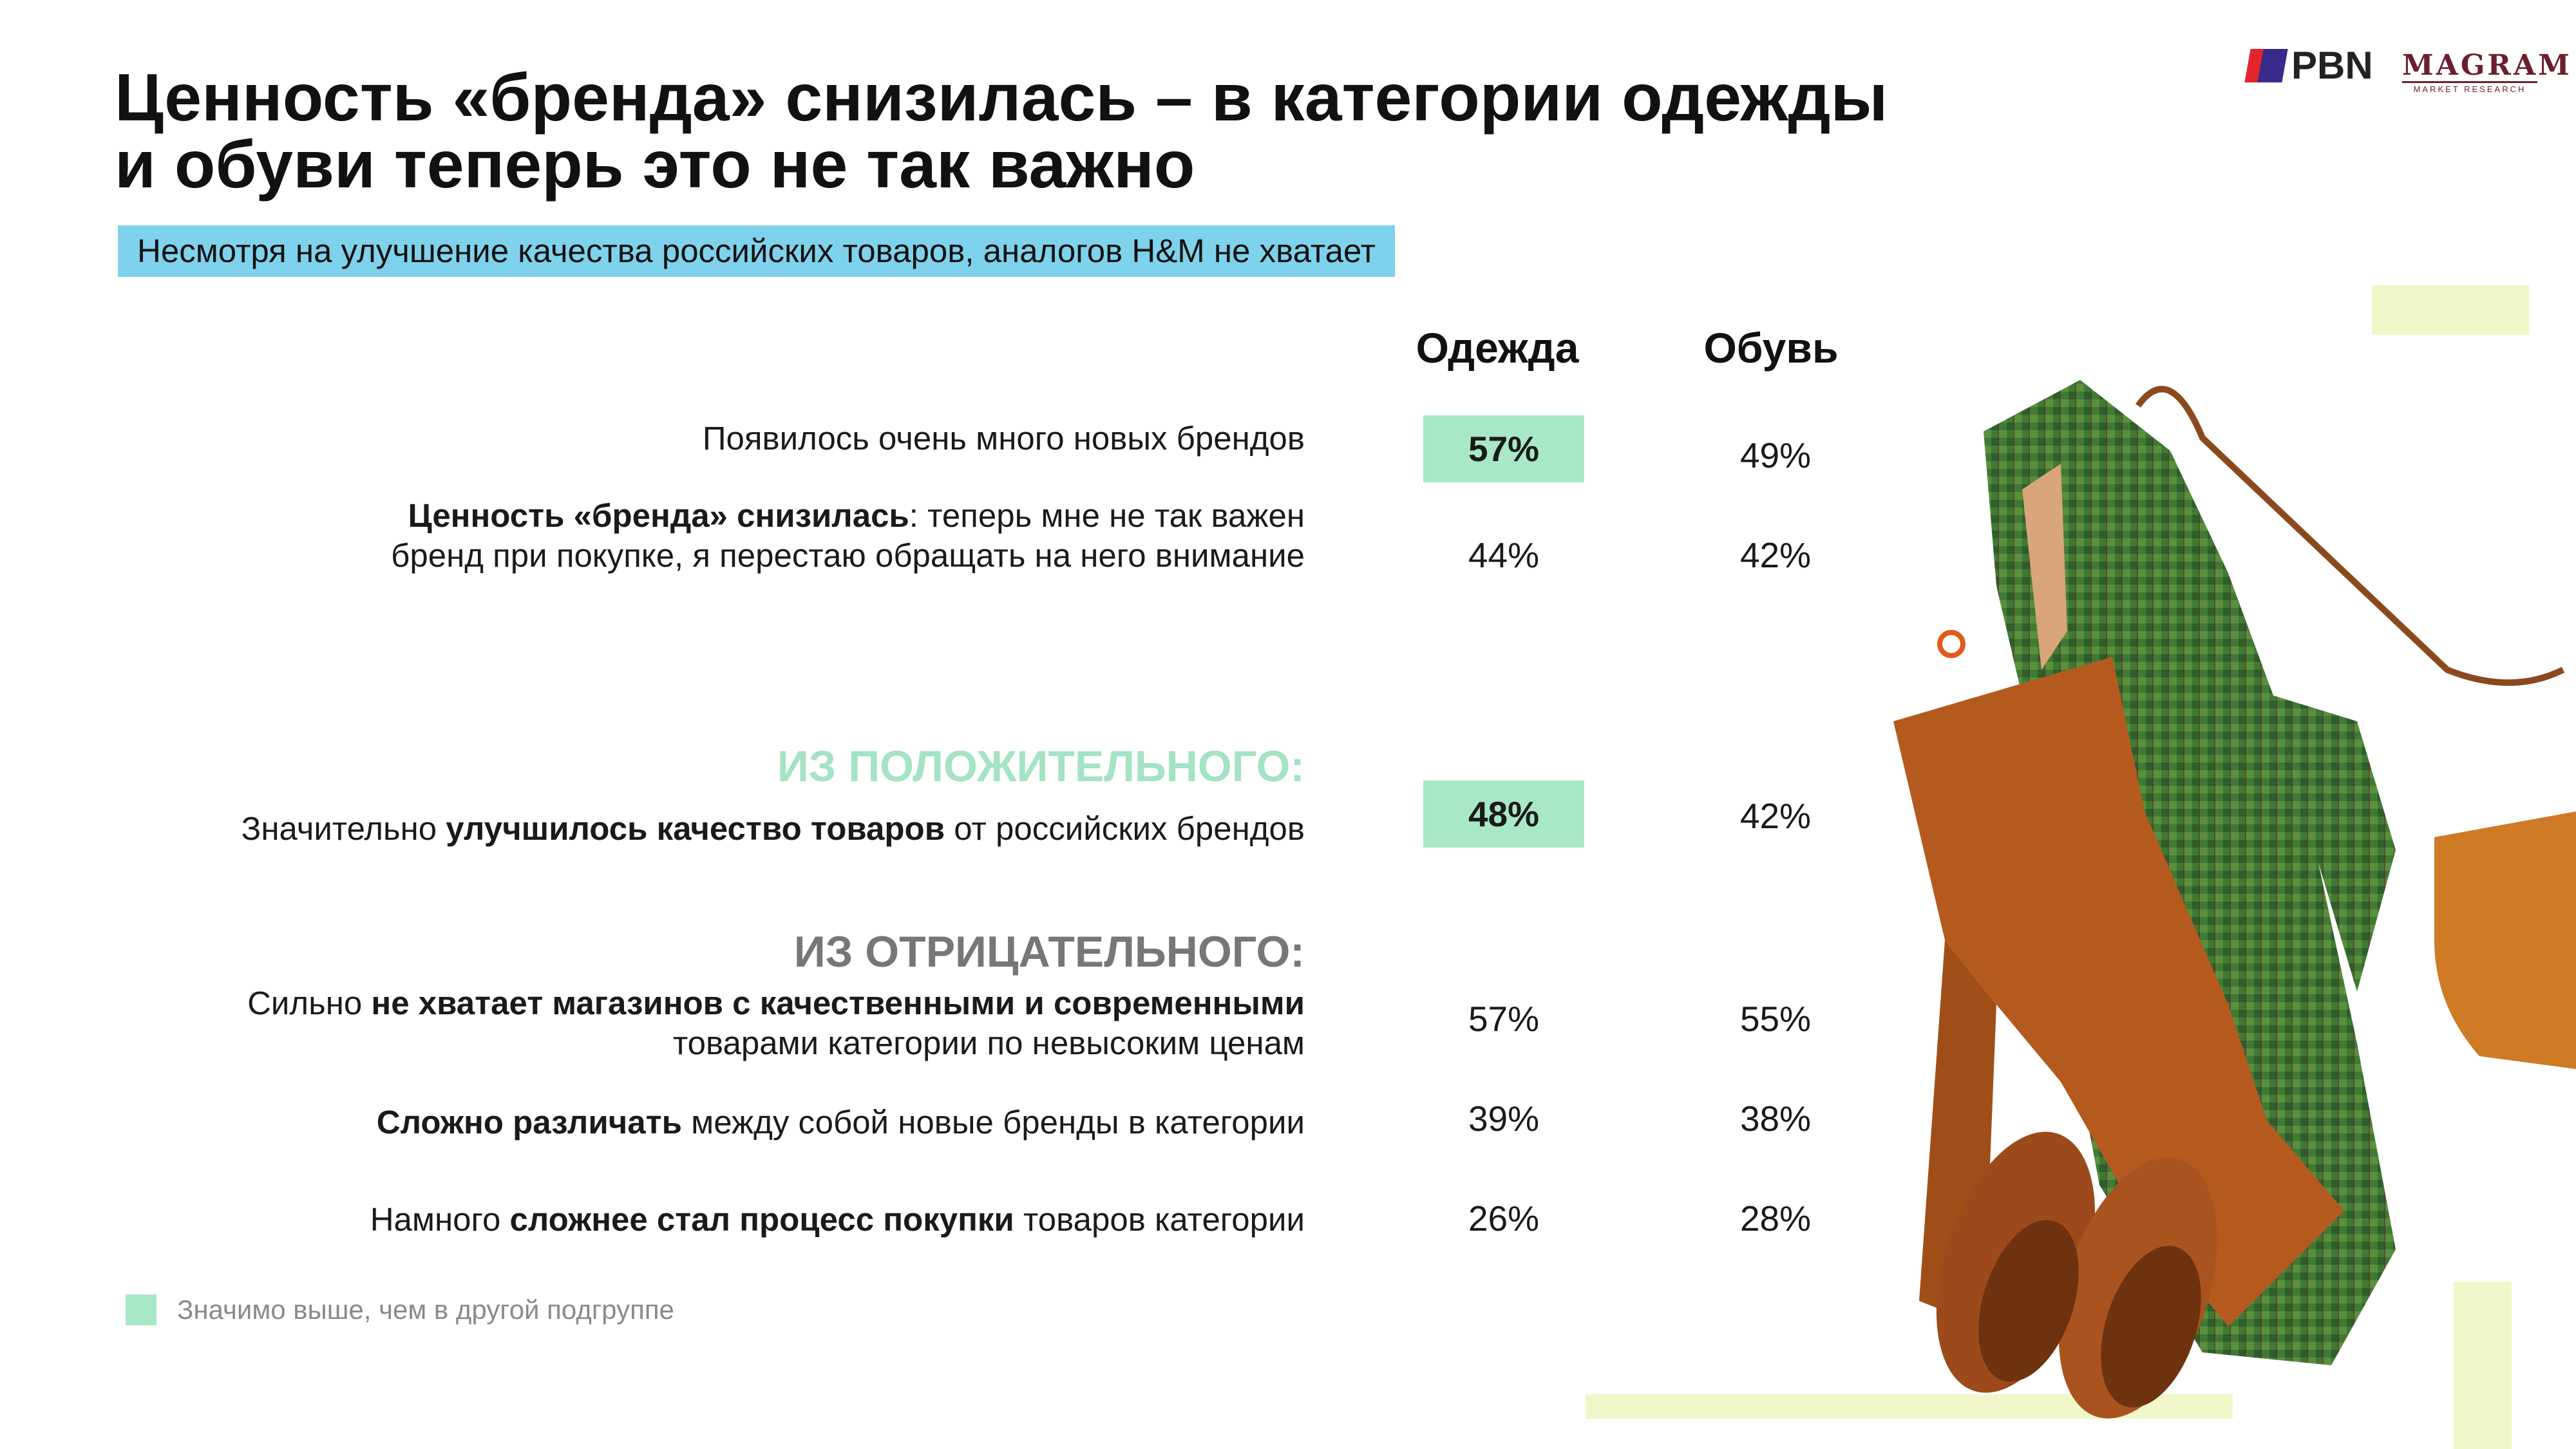 This screenshot has height=1449, width=2576. Describe the element at coordinates (1504, 814) in the screenshot. I see `value-clothes-r3: 48%` at that location.